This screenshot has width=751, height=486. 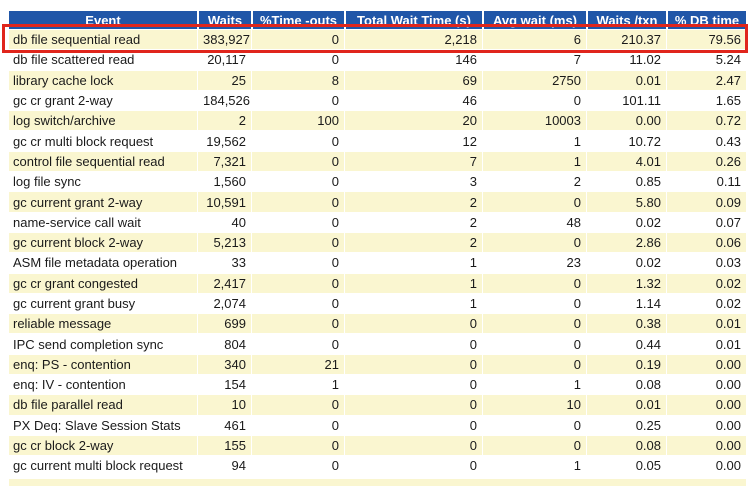 I want to click on event-name-cell: log switch/archive, so click(x=103, y=121).